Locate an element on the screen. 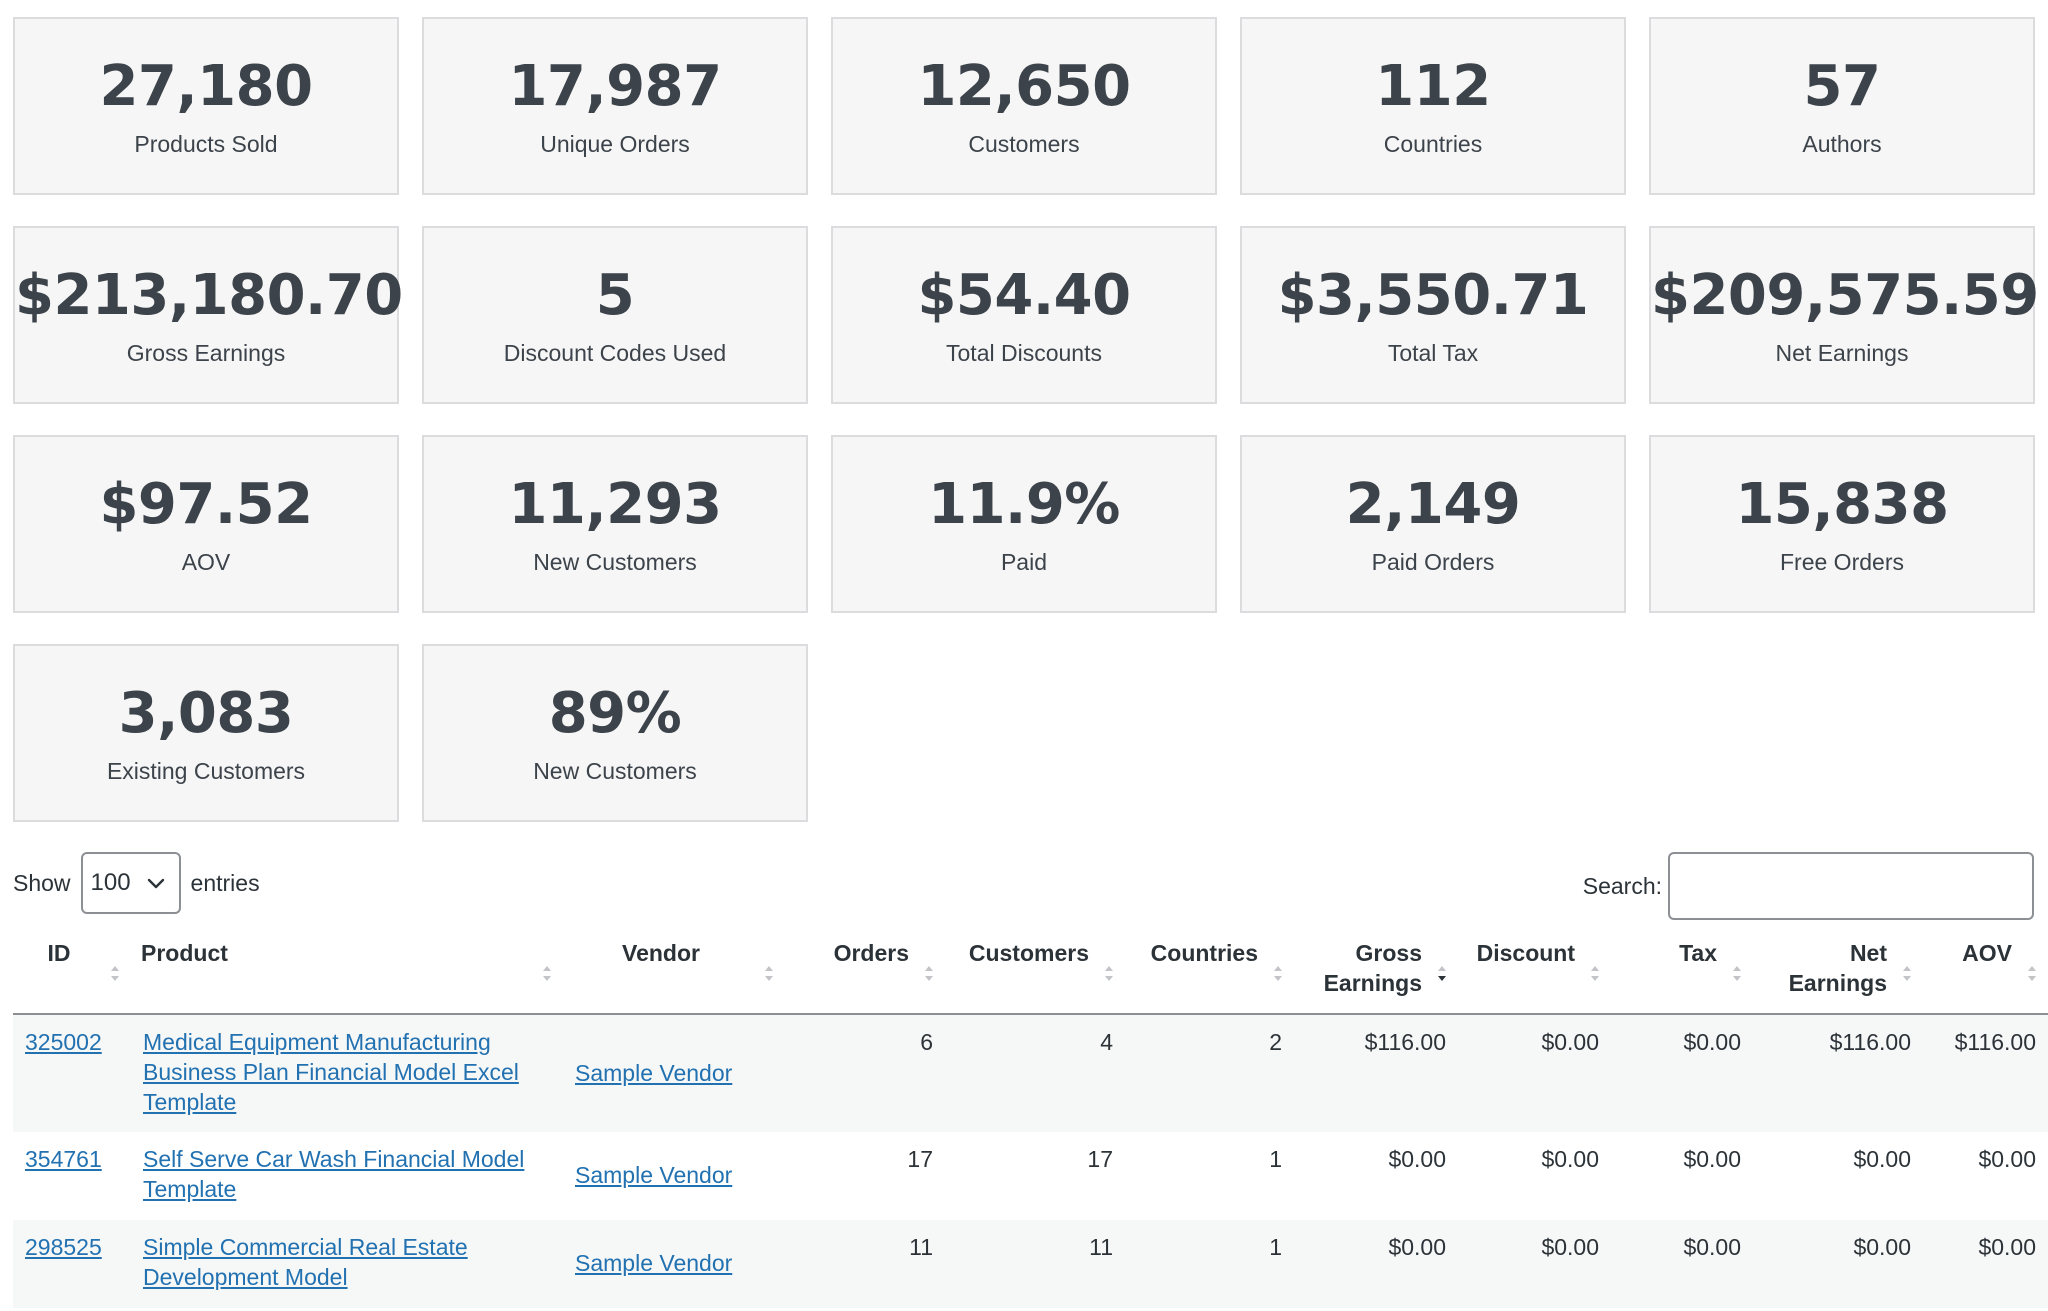 The image size is (2048, 1311). stat-card-total-discounts: $54.40 Total Discounts is located at coordinates (1024, 315).